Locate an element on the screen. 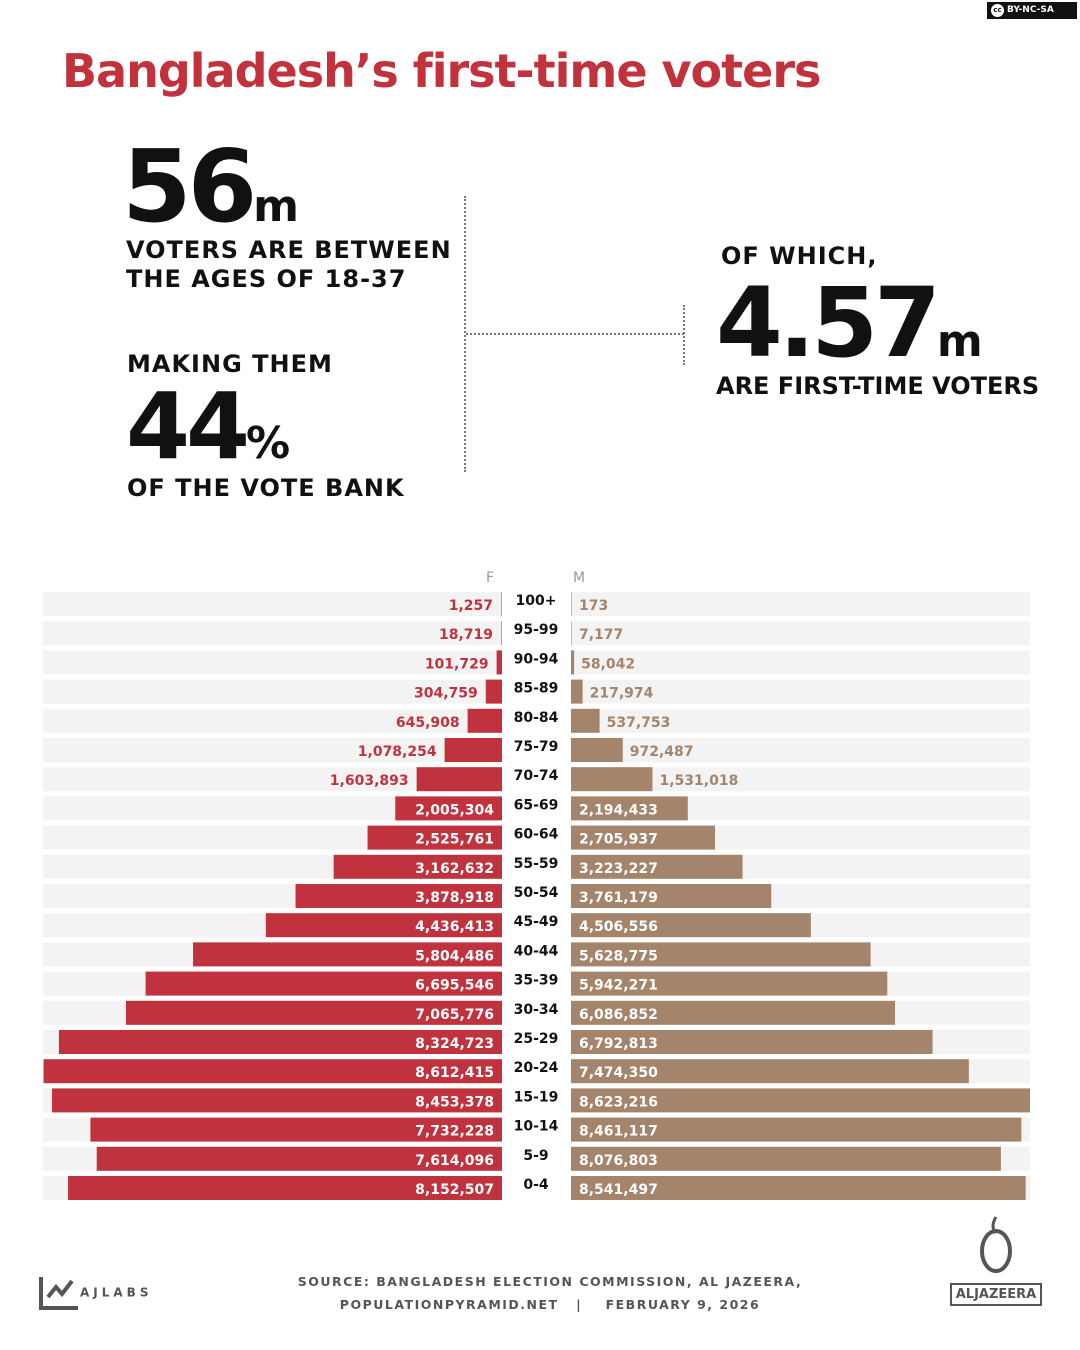 This screenshot has width=1080, height=1350. label-female: 4,436,413 is located at coordinates (454, 927).